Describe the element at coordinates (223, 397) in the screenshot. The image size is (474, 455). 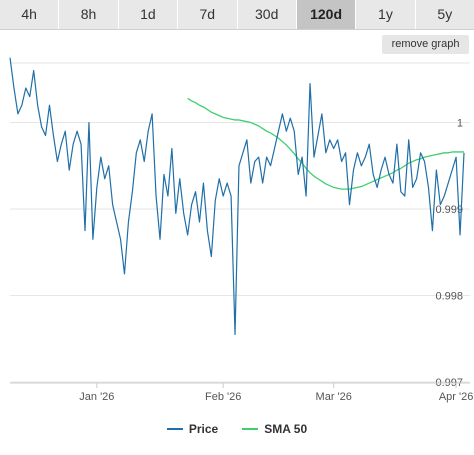
I see `x-tick-label: Feb '26` at that location.